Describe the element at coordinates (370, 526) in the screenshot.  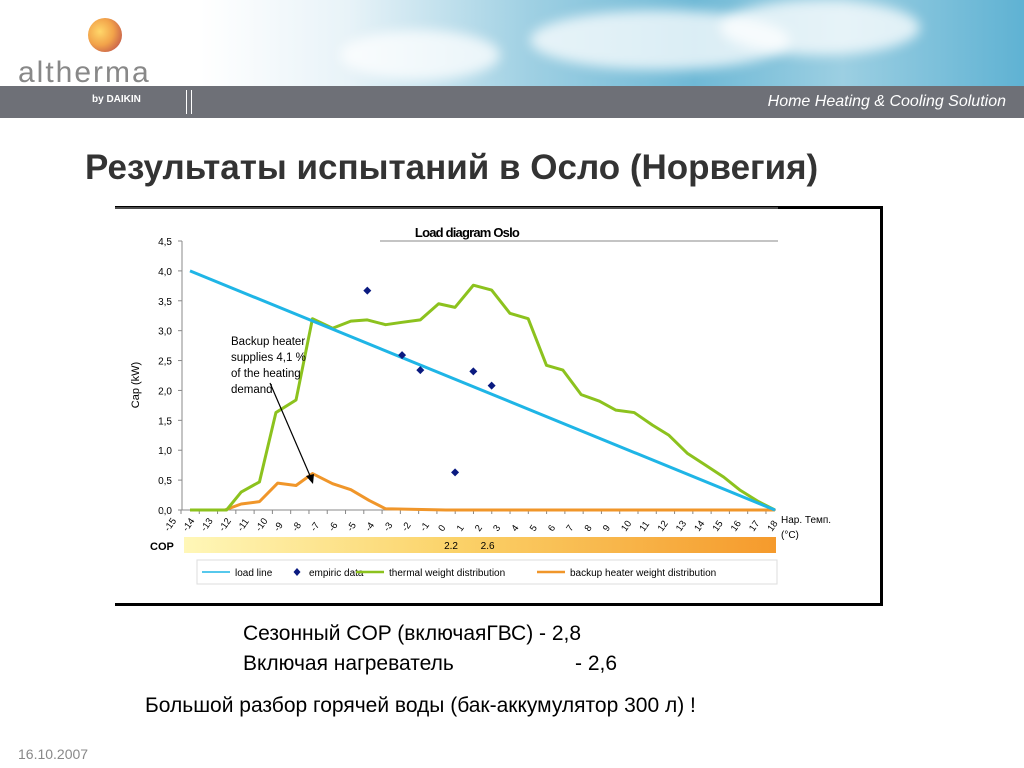
I see `x-tick-label: -4` at that location.